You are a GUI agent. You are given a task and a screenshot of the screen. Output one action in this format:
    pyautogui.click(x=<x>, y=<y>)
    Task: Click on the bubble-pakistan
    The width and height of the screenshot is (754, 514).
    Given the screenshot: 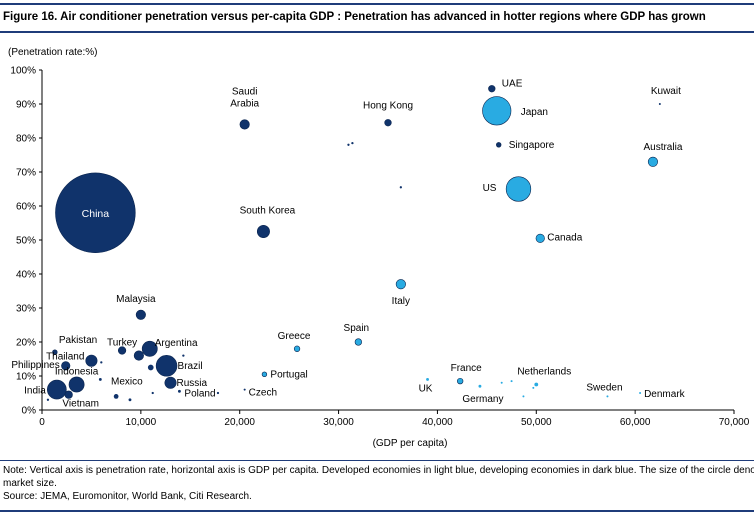 What is the action you would take?
    pyautogui.click(x=55, y=352)
    